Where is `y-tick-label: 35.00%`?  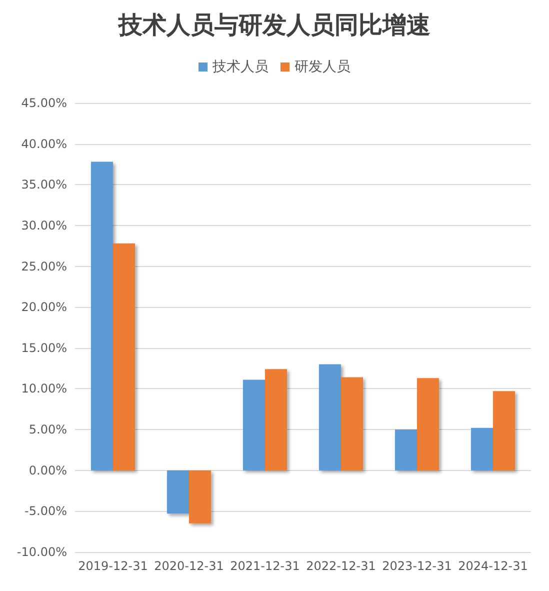
y-tick-label: 35.00% is located at coordinates (44, 185).